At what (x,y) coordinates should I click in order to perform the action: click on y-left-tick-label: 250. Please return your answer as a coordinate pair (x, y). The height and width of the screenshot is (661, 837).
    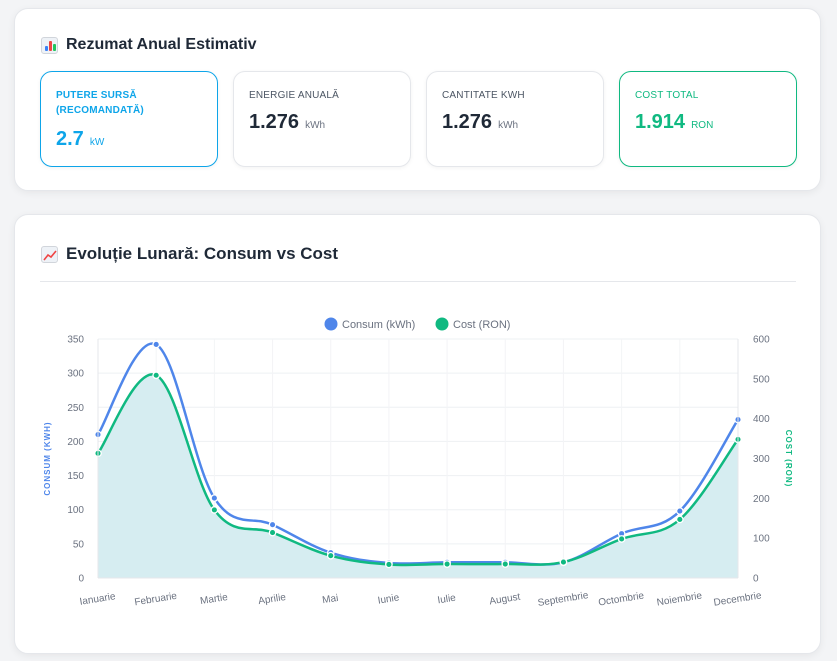
    Looking at the image, I should click on (75, 408).